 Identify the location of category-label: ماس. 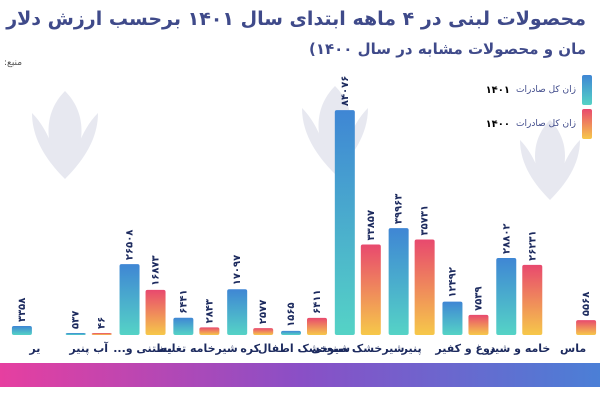
(573, 348).